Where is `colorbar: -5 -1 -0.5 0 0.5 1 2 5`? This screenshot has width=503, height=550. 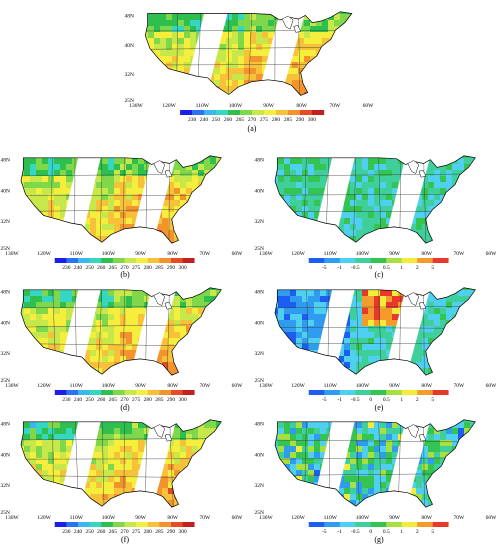
colorbar: -5 -1 -0.5 0 0.5 1 2 5 is located at coordinates (378, 264).